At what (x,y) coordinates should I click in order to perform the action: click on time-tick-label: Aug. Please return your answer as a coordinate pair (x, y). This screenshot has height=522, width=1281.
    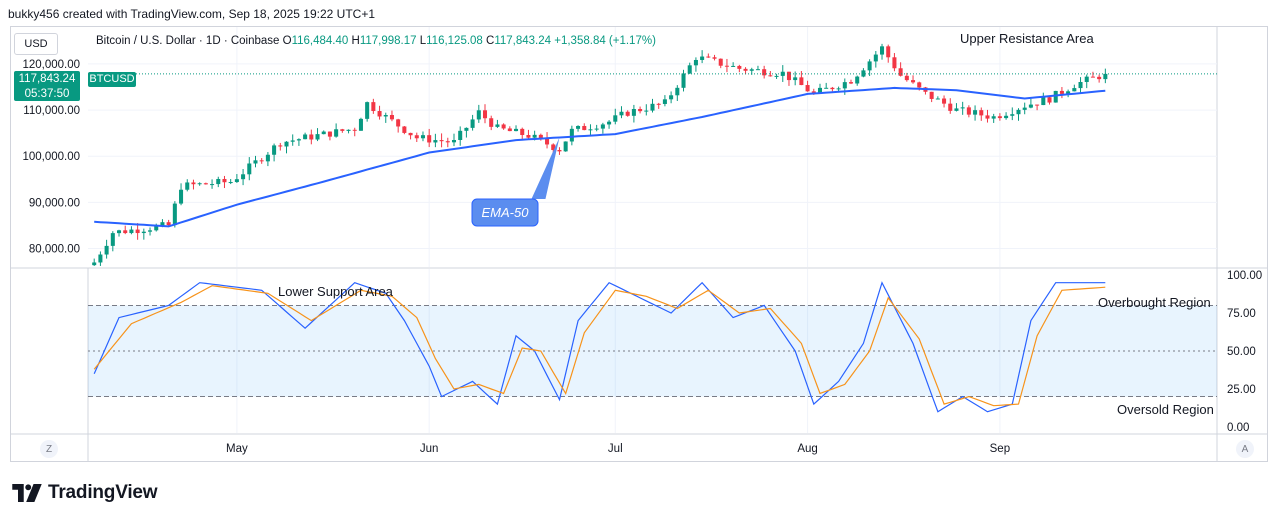
    Looking at the image, I should click on (807, 449).